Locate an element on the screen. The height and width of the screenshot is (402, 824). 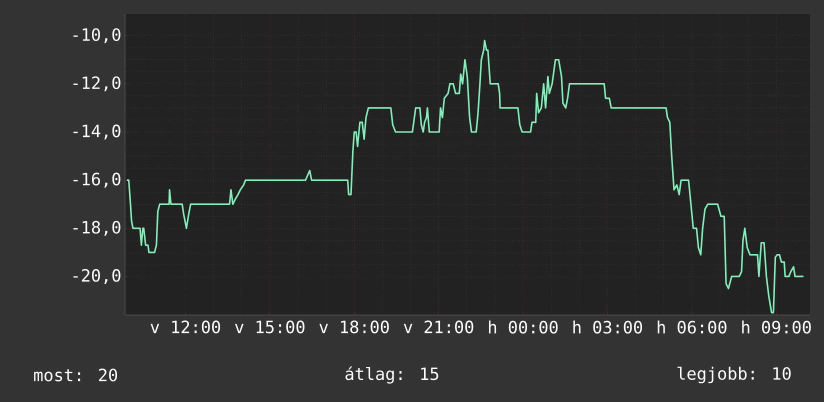
text: legjobb: 10 is located at coordinates (734, 375).